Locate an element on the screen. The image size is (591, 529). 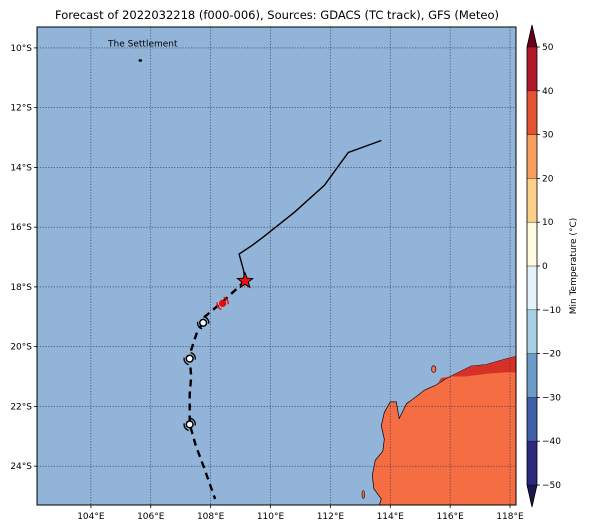
barrow-island is located at coordinates (434, 369).